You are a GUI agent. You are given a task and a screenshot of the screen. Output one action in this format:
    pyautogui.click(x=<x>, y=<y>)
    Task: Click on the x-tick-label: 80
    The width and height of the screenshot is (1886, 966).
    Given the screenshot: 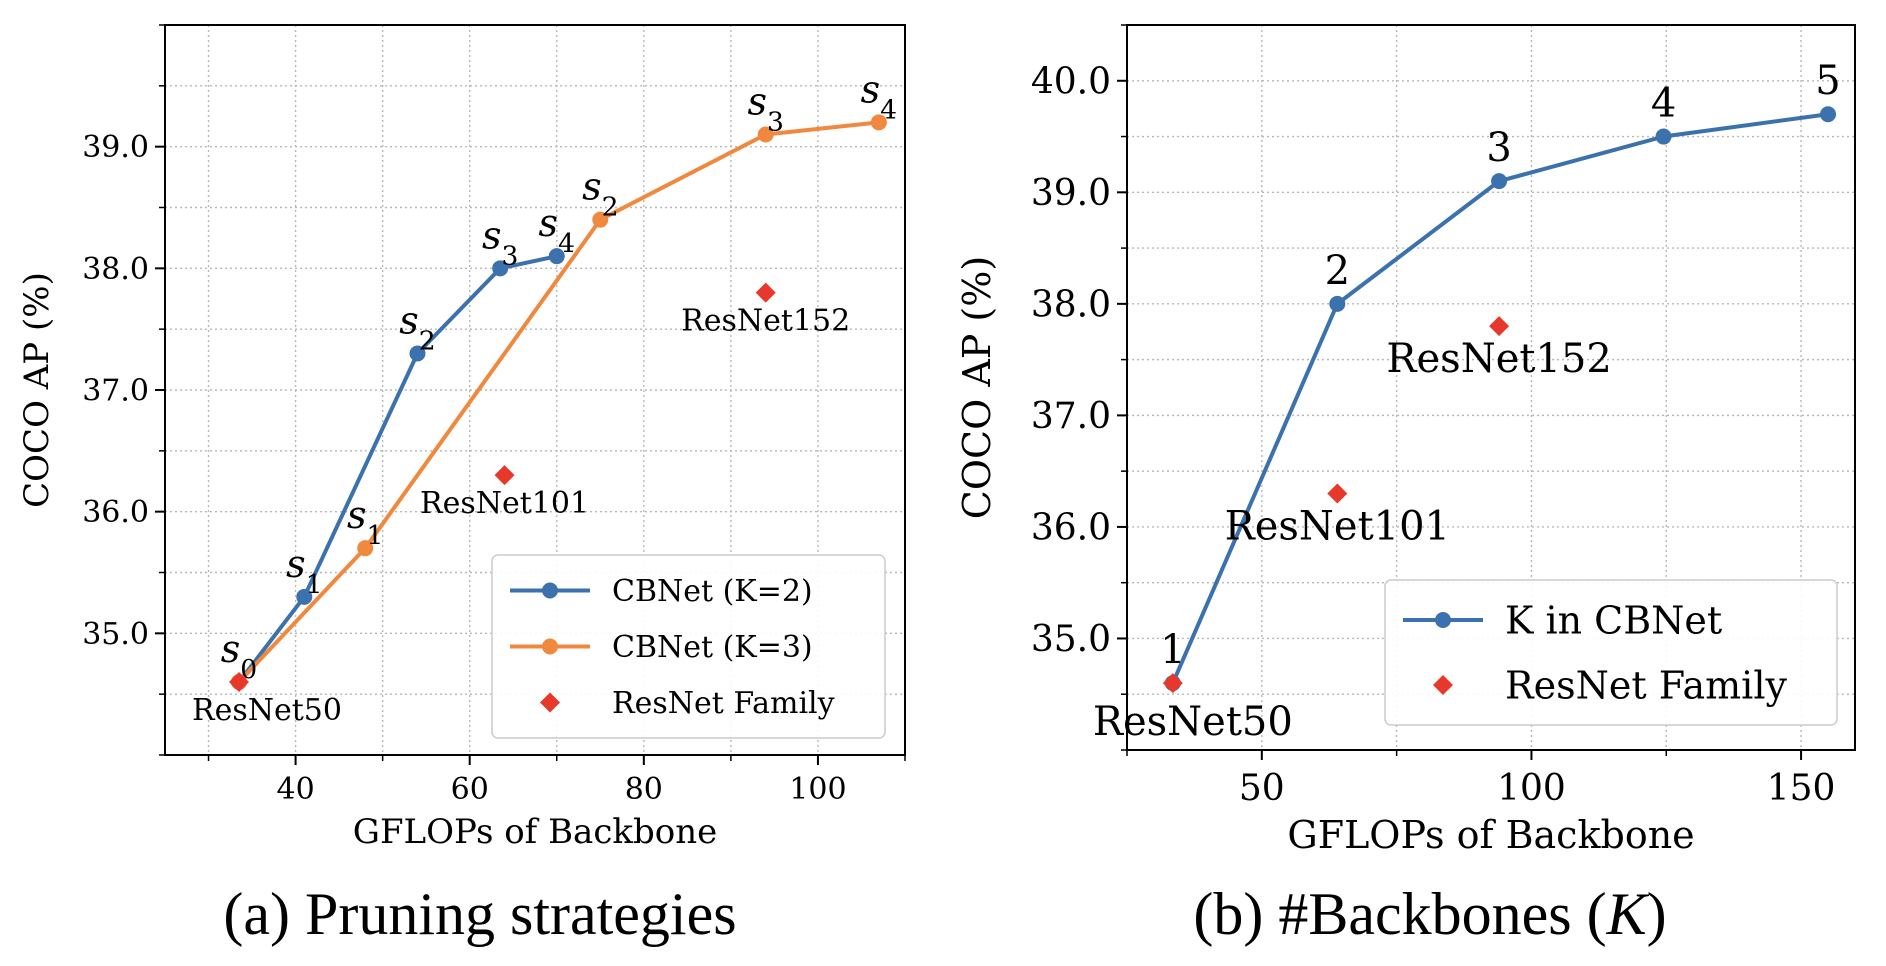 What is the action you would take?
    pyautogui.click(x=644, y=789)
    